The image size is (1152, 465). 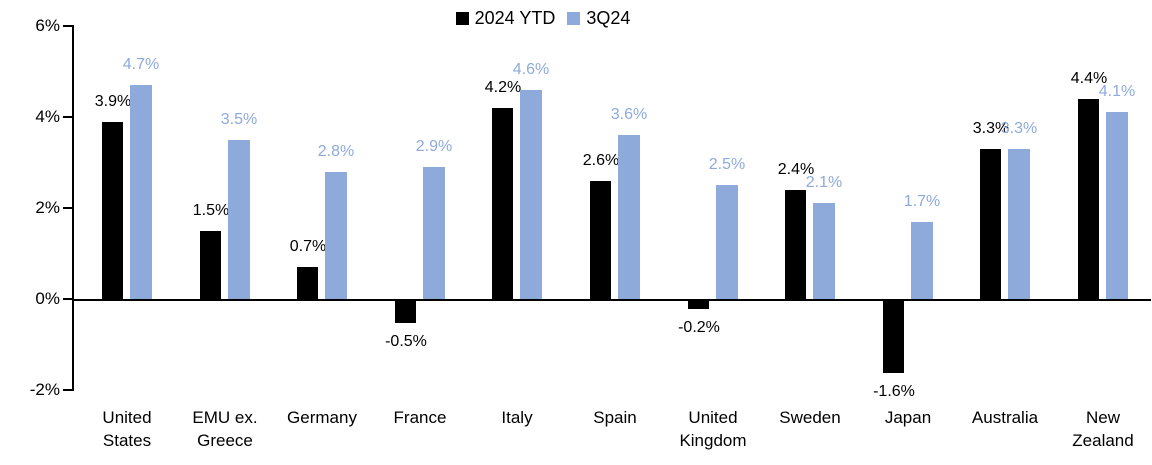 What do you see at coordinates (531, 194) in the screenshot?
I see `bar-3q24-italy` at bounding box center [531, 194].